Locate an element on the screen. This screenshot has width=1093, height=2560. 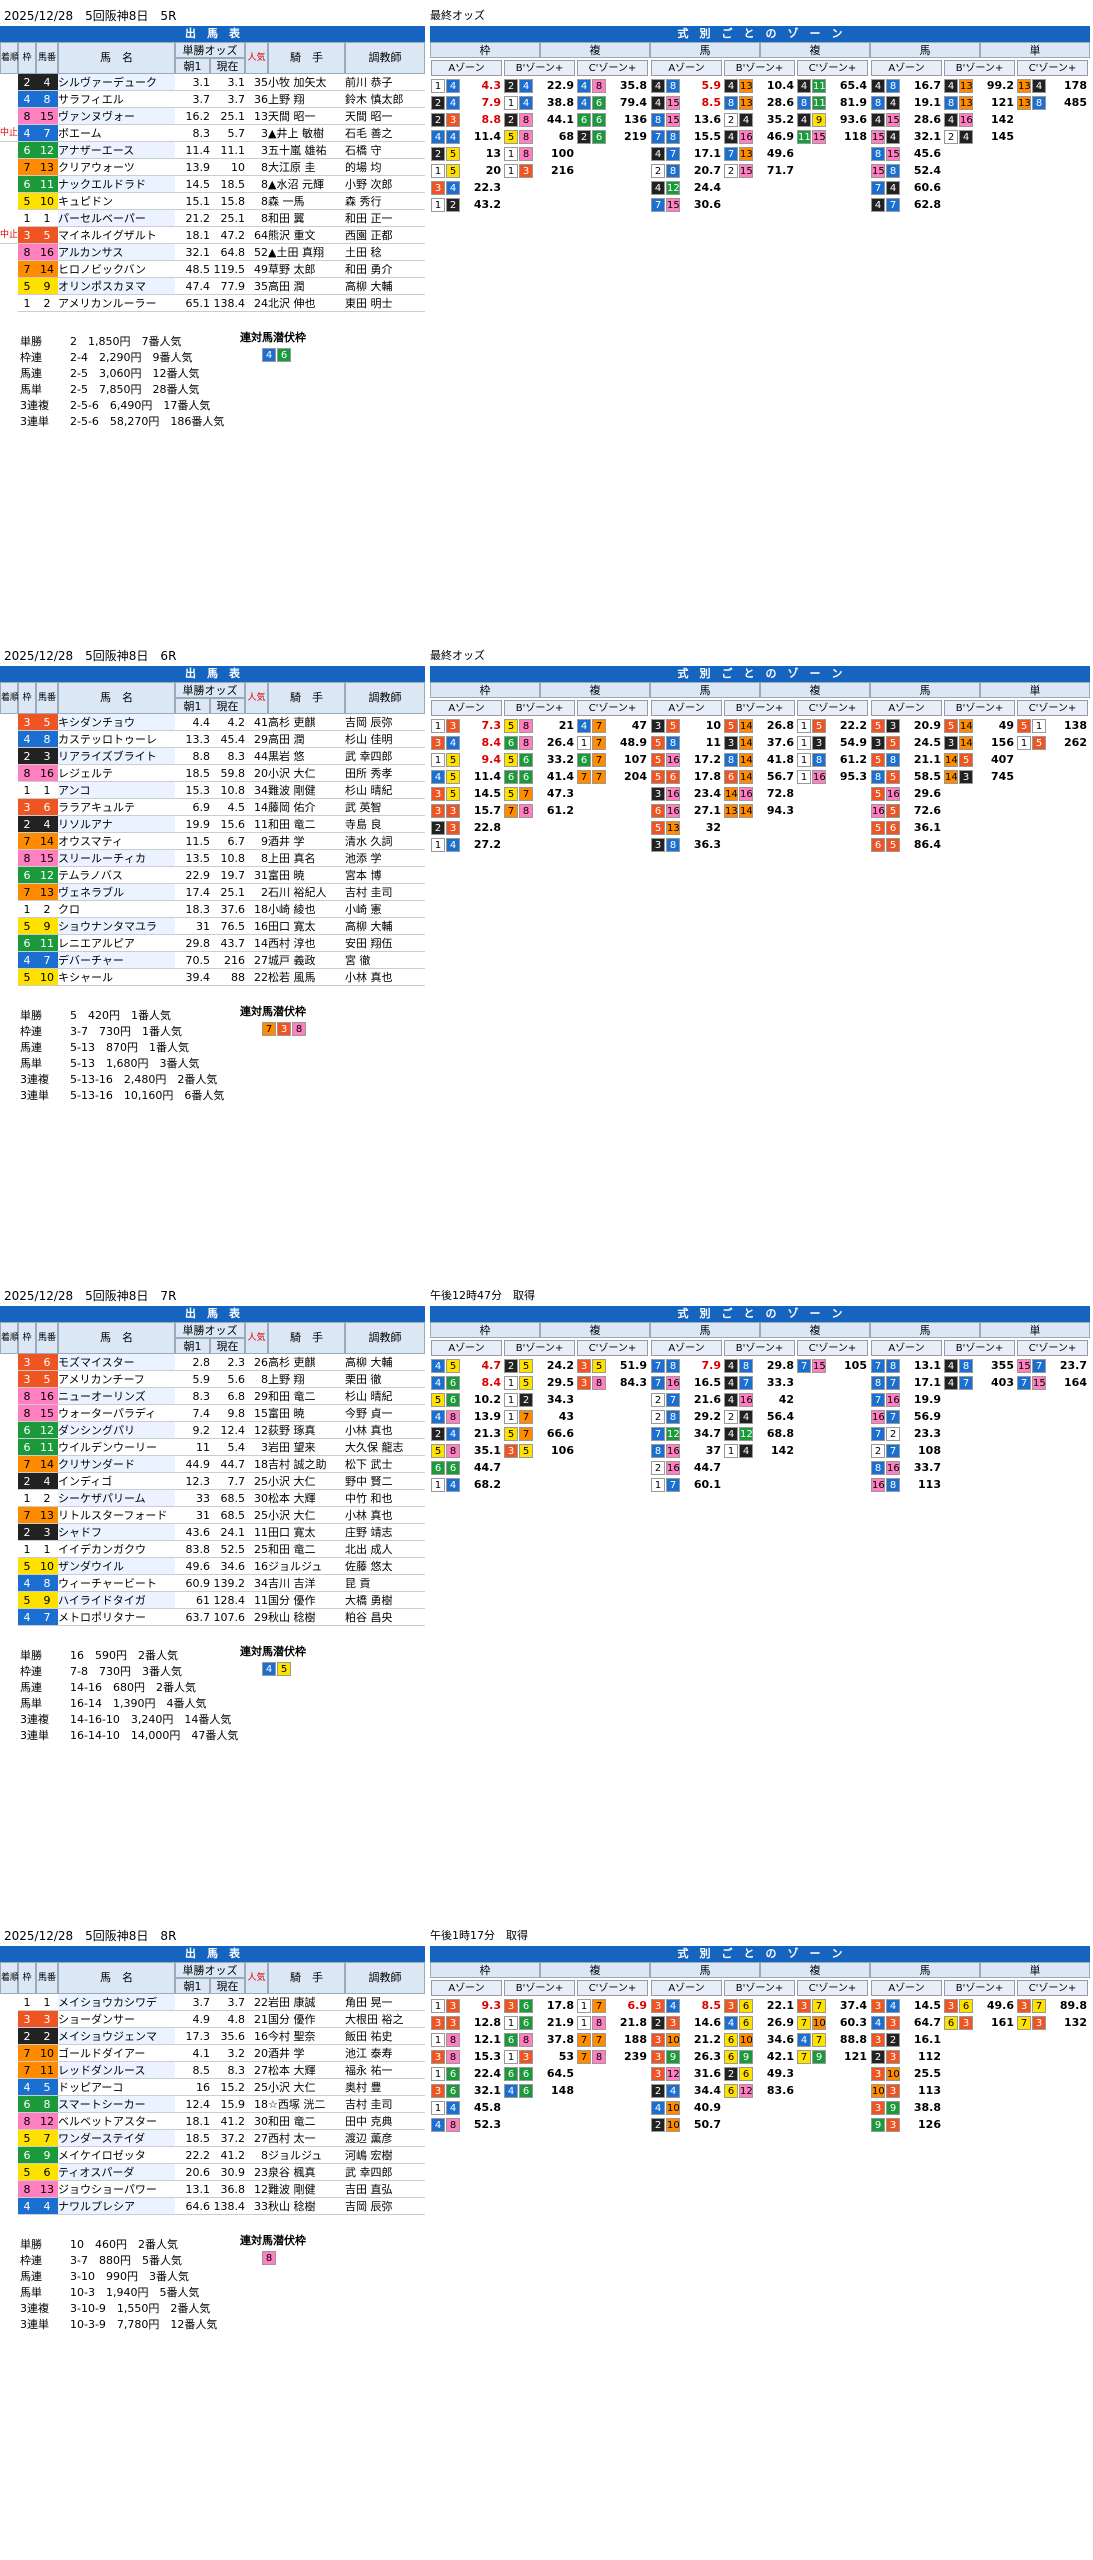
col-header: 単勝オッズ is located at coordinates (210, 690).